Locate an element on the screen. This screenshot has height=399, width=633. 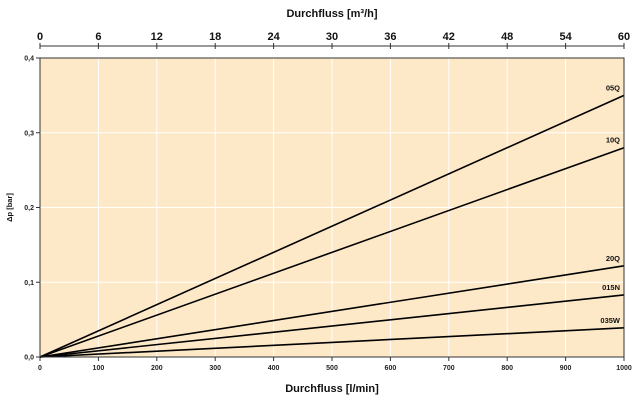
x-tick-label: 600 is located at coordinates (391, 368).